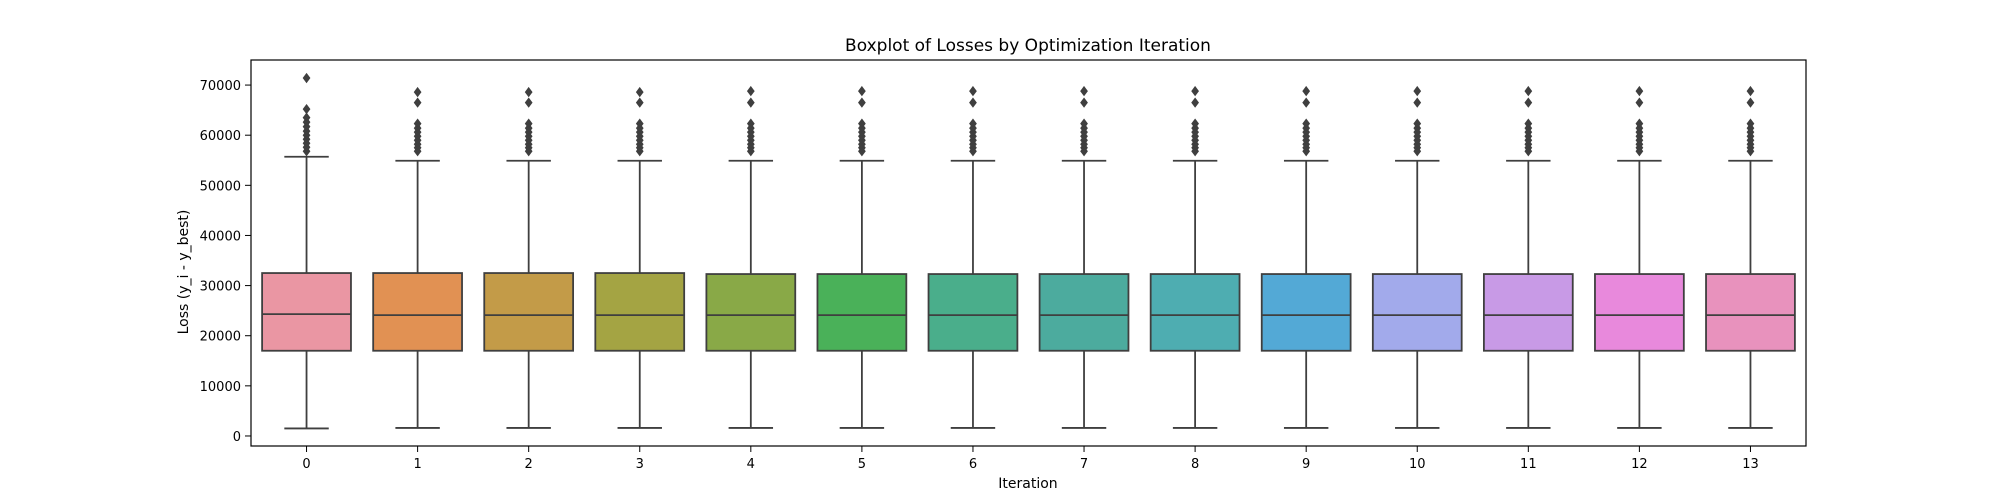 This screenshot has height=504, width=2000. I want to click on x-tick-label: 8, so click(1195, 464).